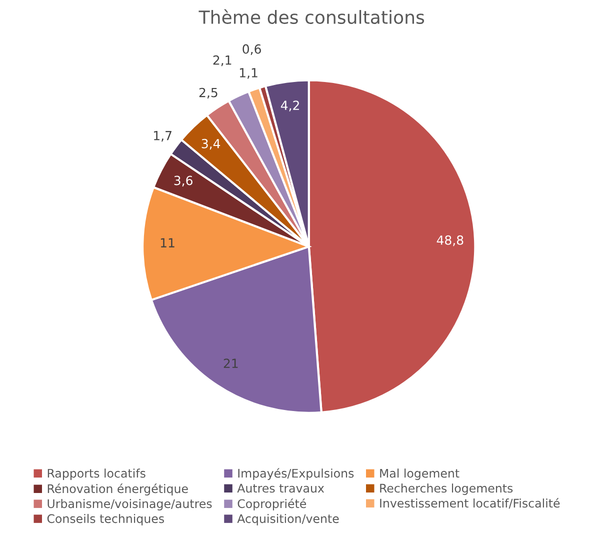 The image size is (594, 536). Describe the element at coordinates (289, 106) in the screenshot. I see `data-label: 4,2` at that location.